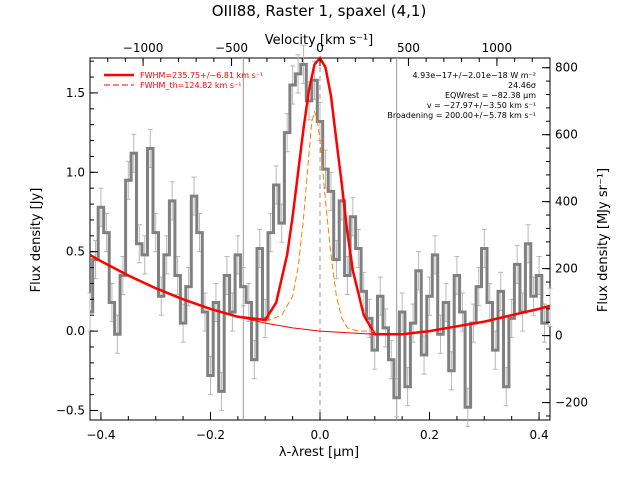 Image resolution: width=640 pixels, height=484 pixels. I want to click on x-tick-label: −0.4, so click(100, 435).